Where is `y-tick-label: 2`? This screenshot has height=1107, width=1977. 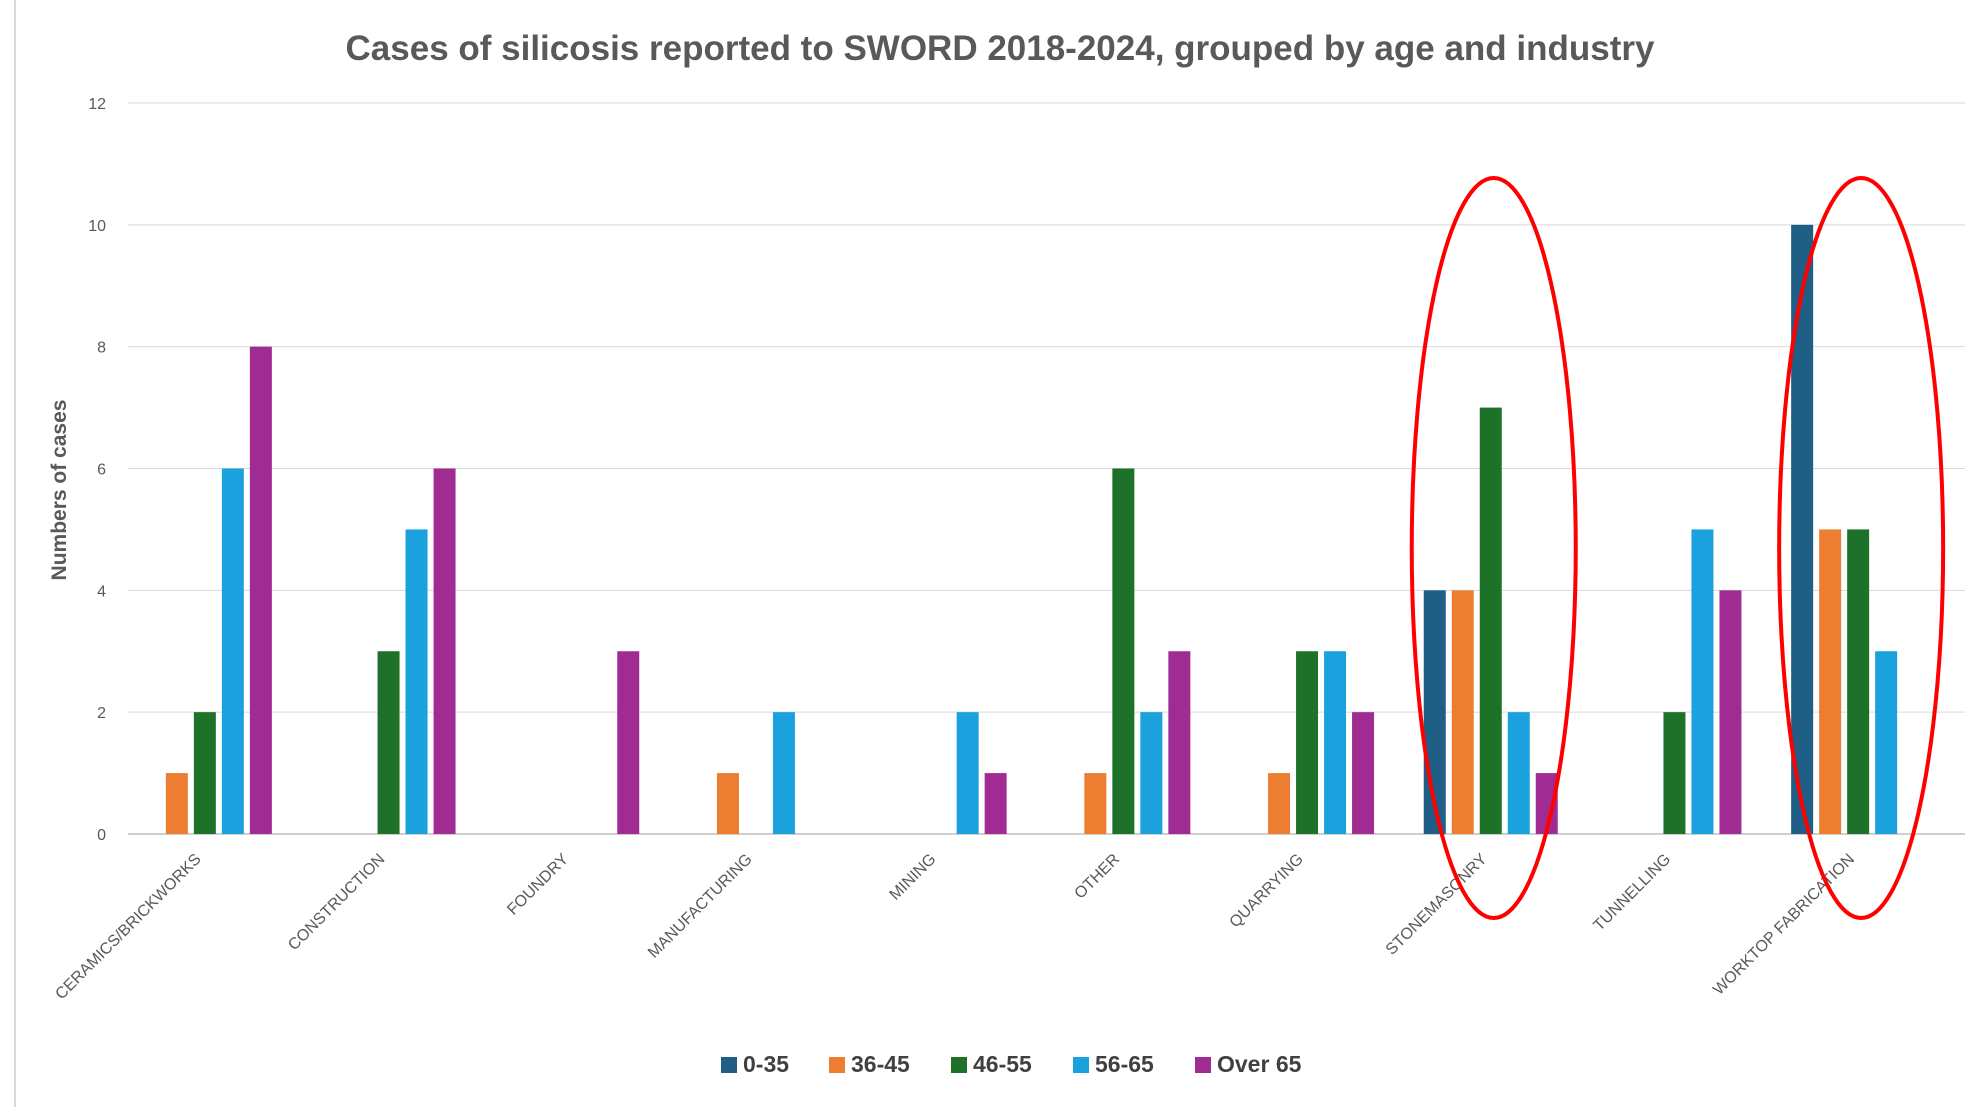 y-tick-label: 2 is located at coordinates (101, 713).